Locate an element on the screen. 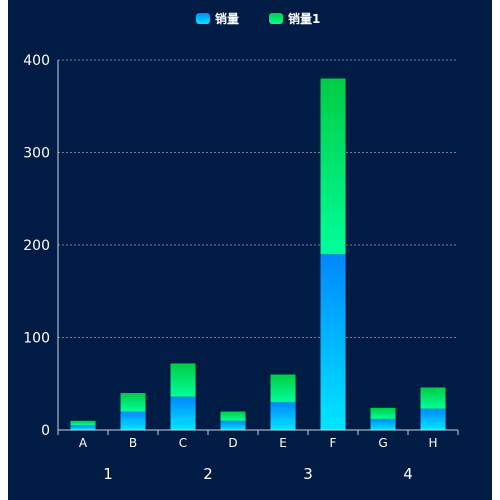 The height and width of the screenshot is (500, 500). y-tick-label: 100 is located at coordinates (36, 339).